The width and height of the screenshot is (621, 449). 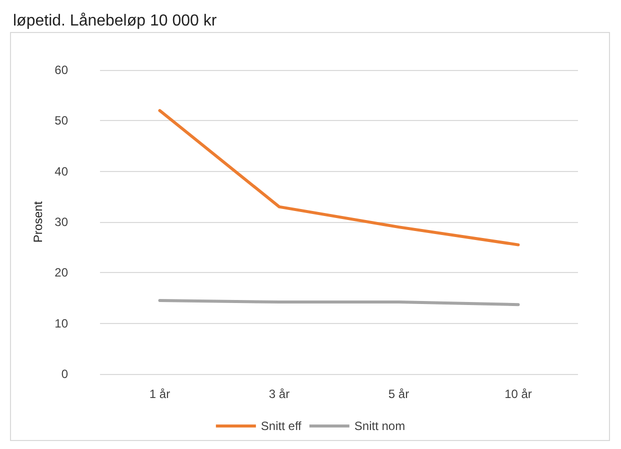 I want to click on legend-label: Snitt nom, so click(x=380, y=426).